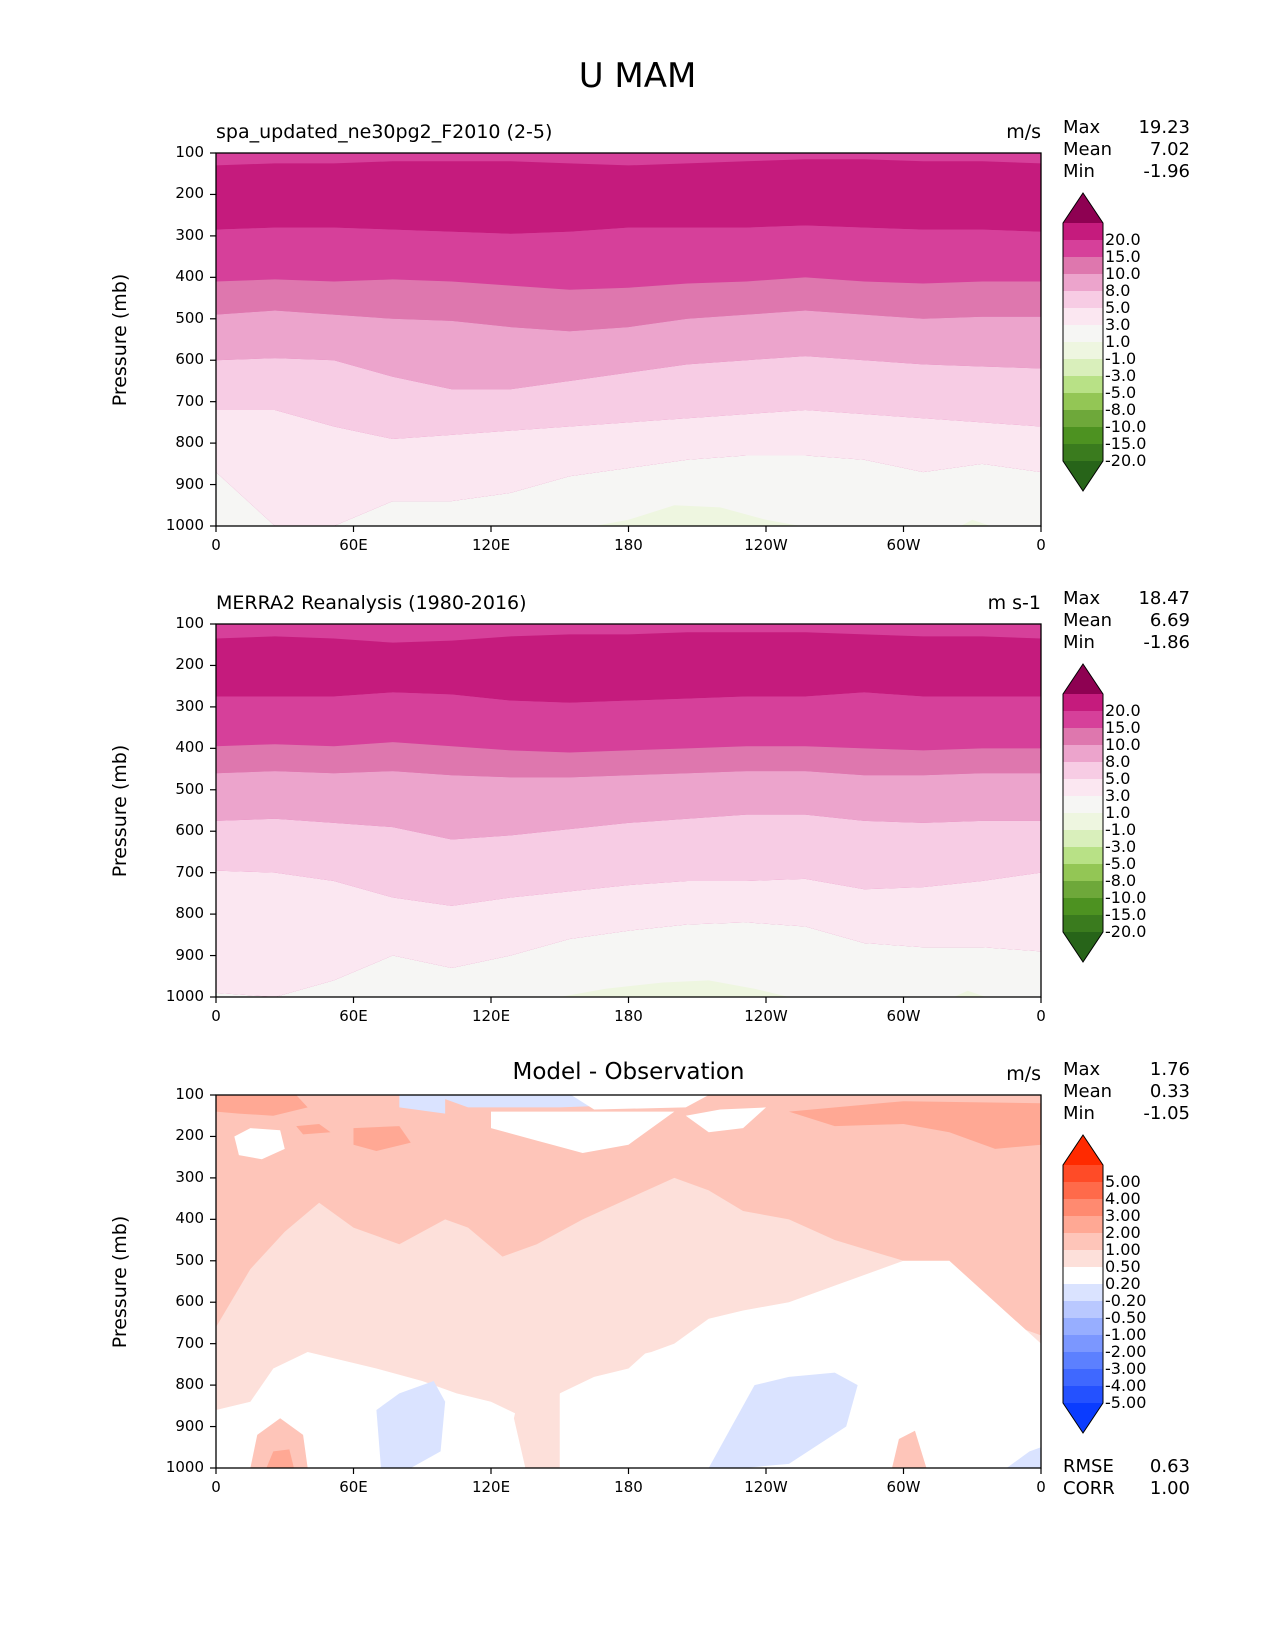 The width and height of the screenshot is (1275, 1650). I want to click on colorbar-label: 0.20, so click(1123, 1283).